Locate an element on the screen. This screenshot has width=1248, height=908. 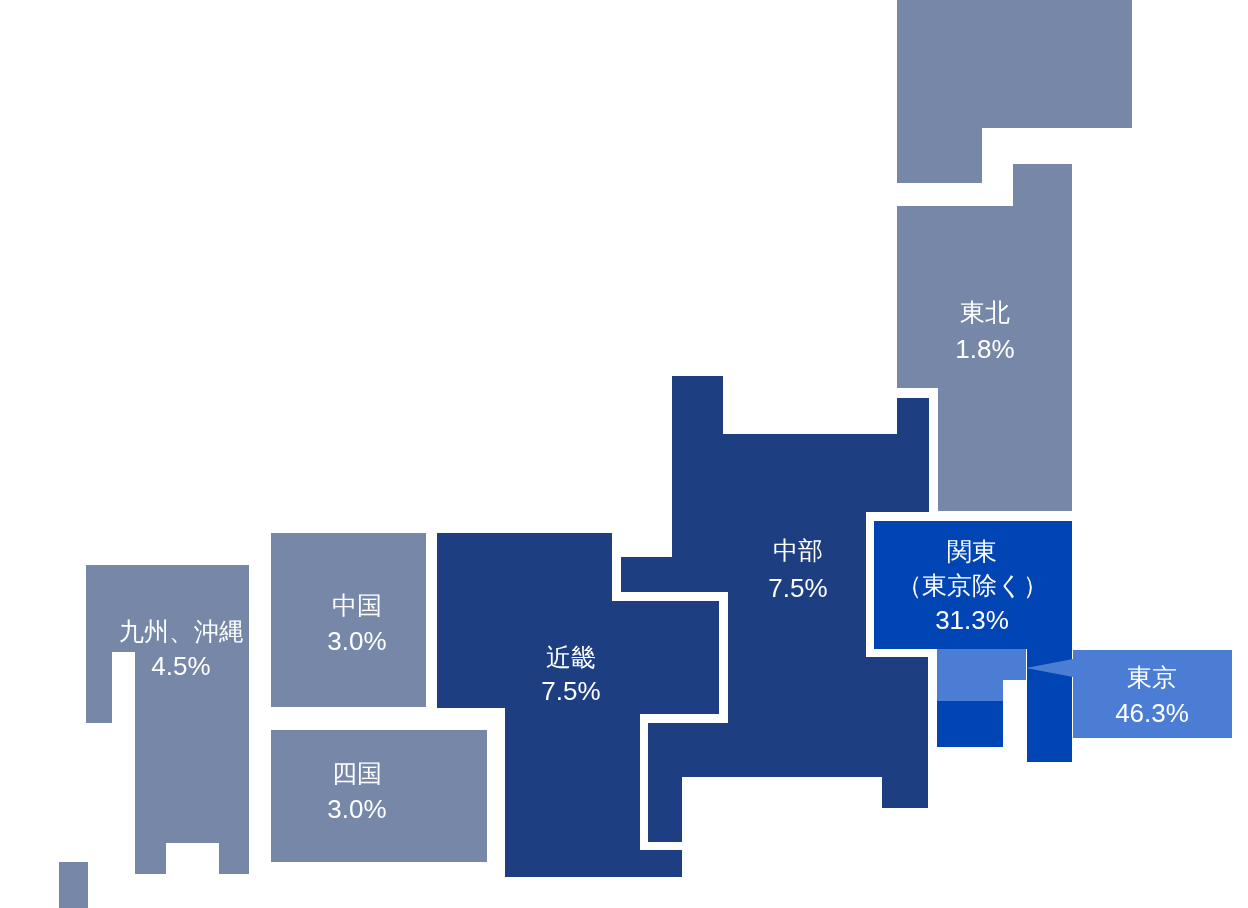
data-label: 31.3% is located at coordinates (972, 620).